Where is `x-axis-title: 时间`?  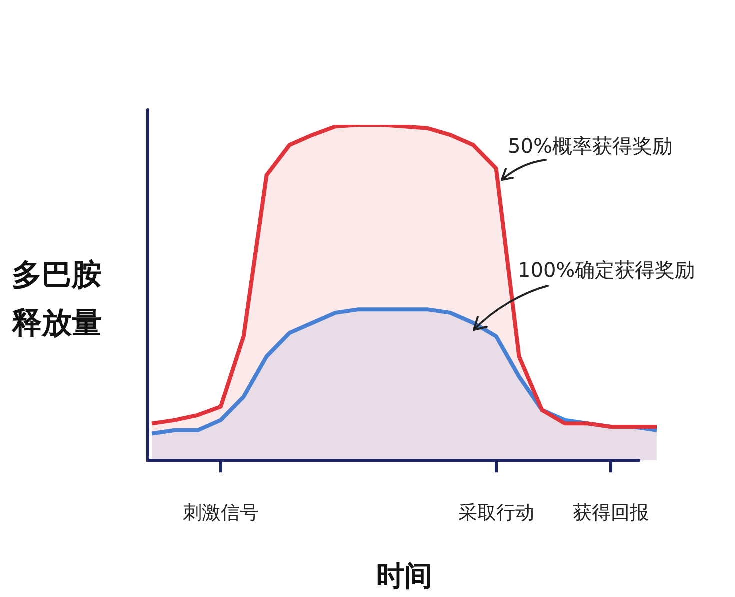
x-axis-title: 时间 is located at coordinates (404, 575).